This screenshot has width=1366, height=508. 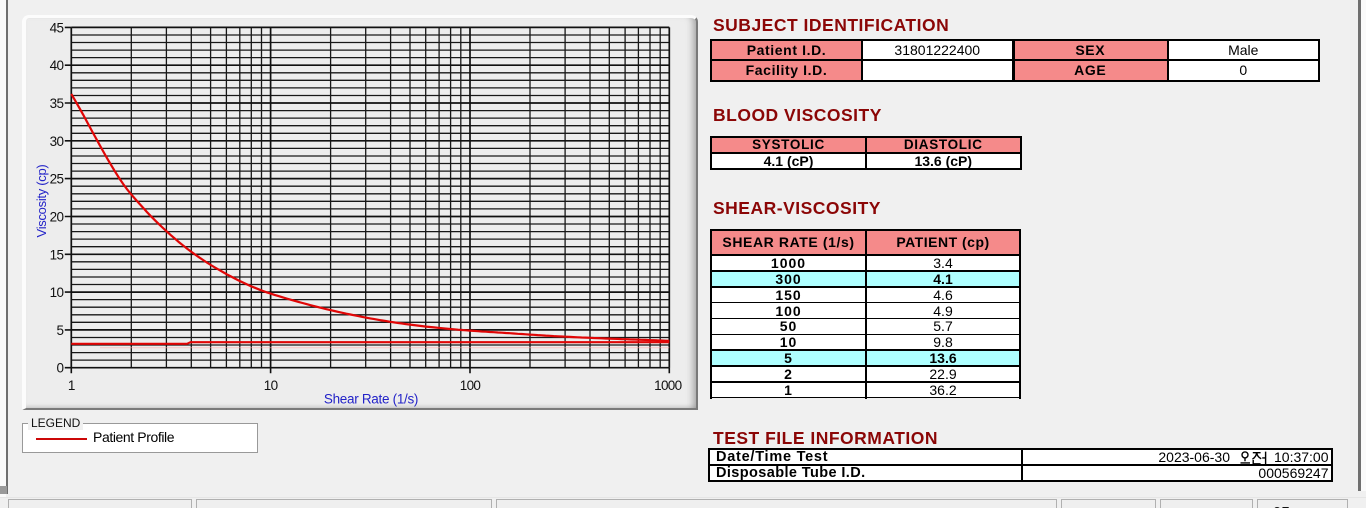 I want to click on svg-text: 45, so click(x=57, y=27).